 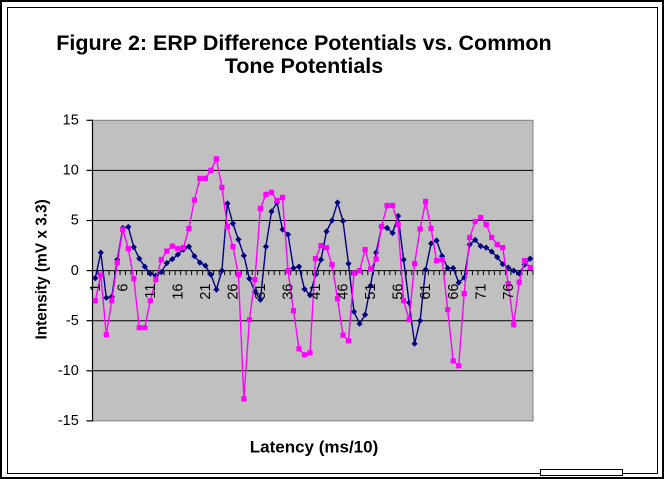 What do you see at coordinates (481, 292) in the screenshot?
I see `svg-text: 71` at bounding box center [481, 292].